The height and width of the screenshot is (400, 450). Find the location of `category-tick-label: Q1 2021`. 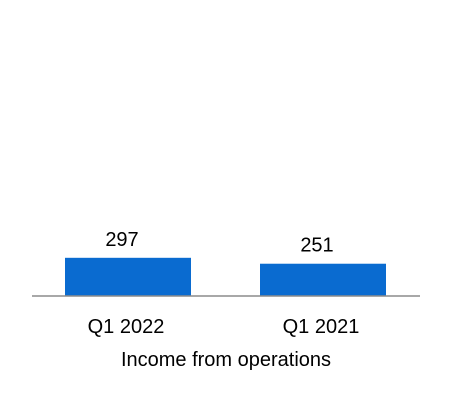

category-tick-label: Q1 2021 is located at coordinates (321, 327).